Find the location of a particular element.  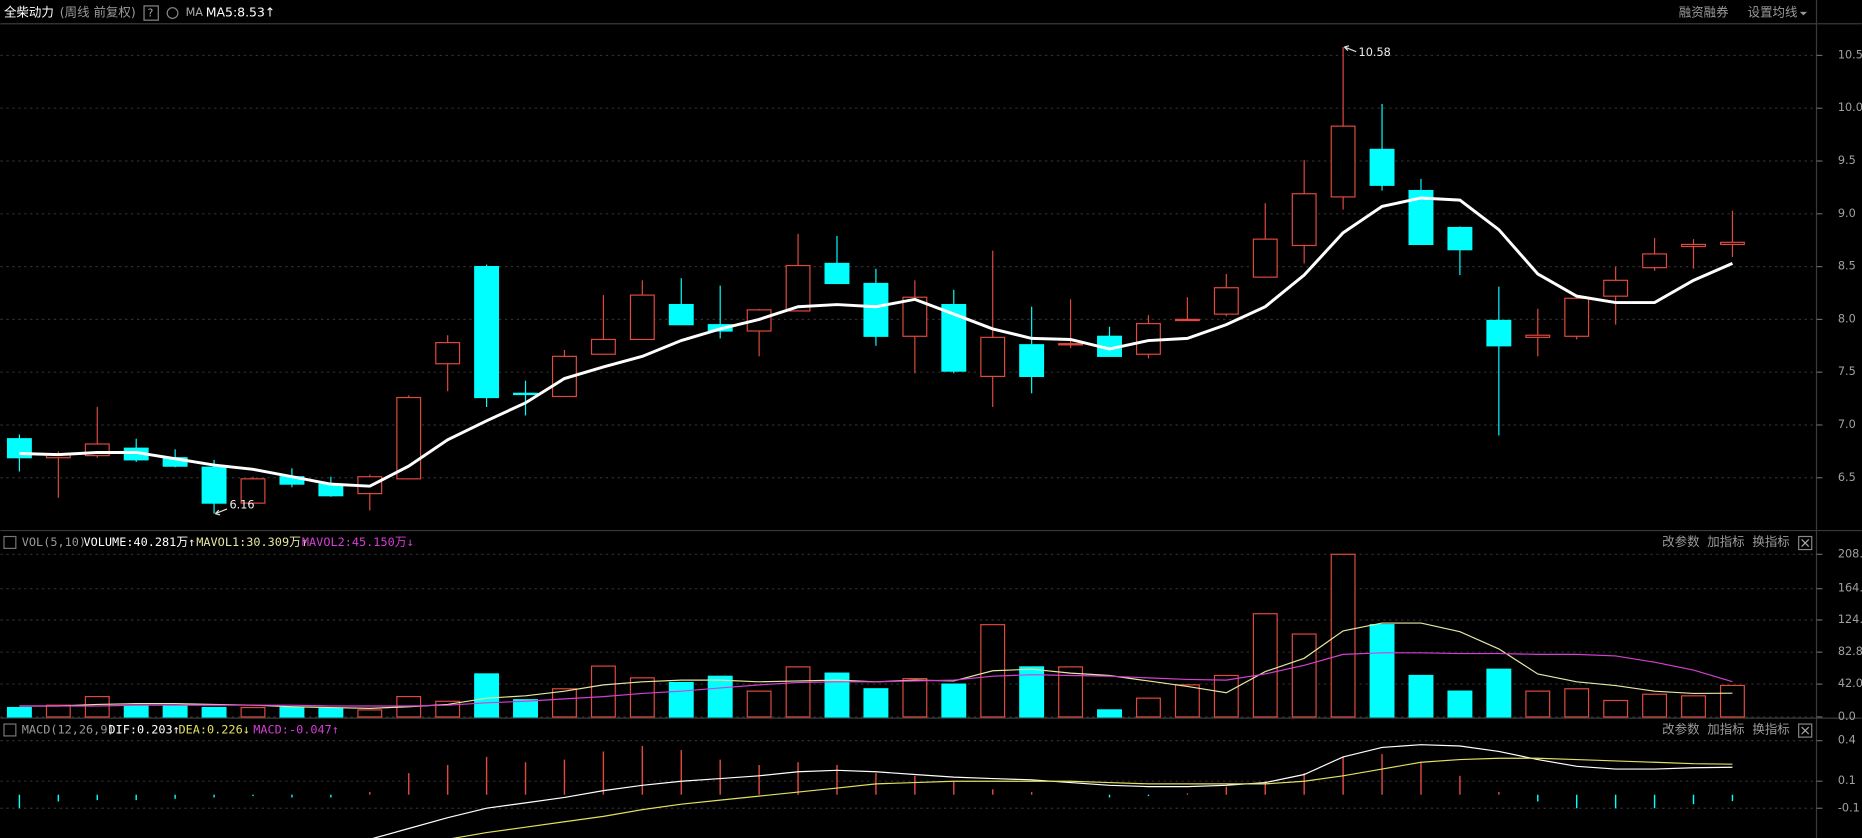

volume-label: VOLUME:40.281万↑ is located at coordinates (140, 542).